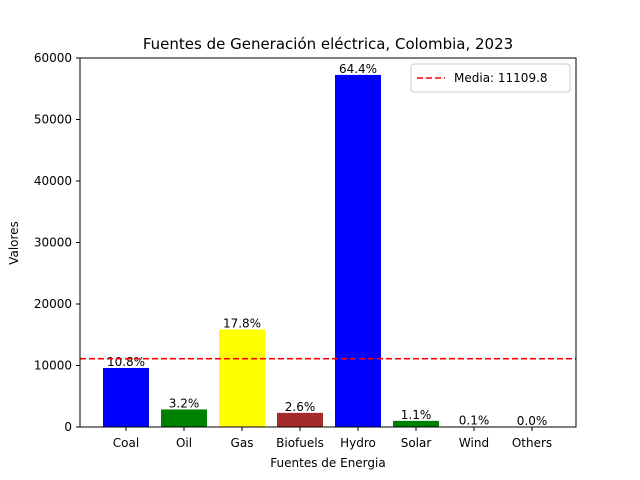 Image resolution: width=640 pixels, height=480 pixels. What do you see at coordinates (184, 403) in the screenshot?
I see `bar-label-oil: 3.2%` at bounding box center [184, 403].